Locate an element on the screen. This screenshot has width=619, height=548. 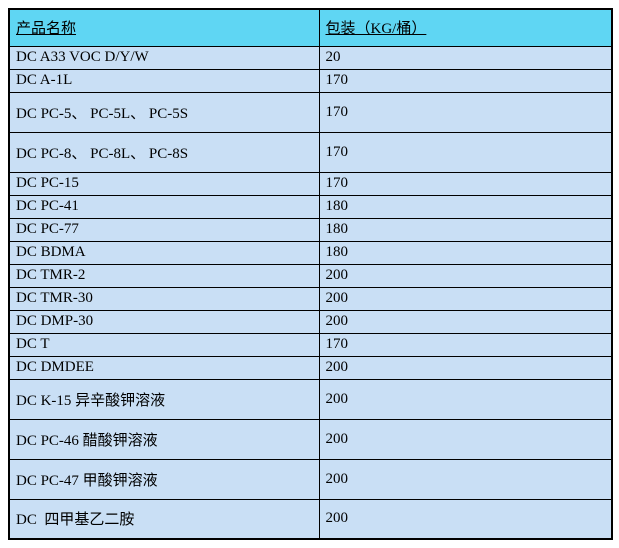
table-row: DC TMR-30 200 is located at coordinates (310, 298).